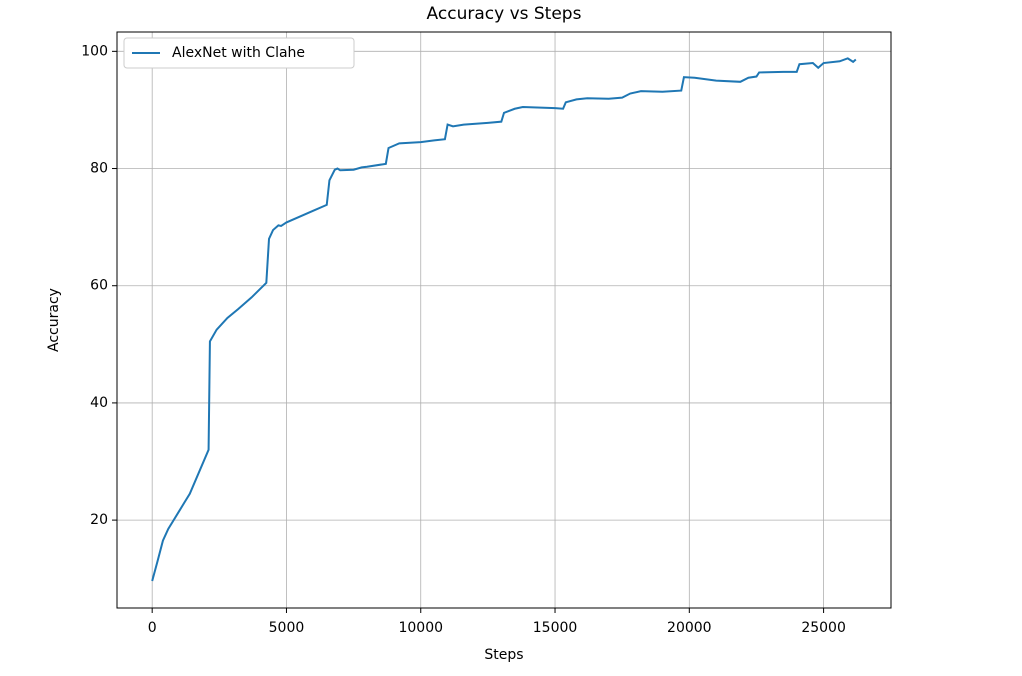 This screenshot has width=1022, height=676. I want to click on legend-label: AlexNet with Clahe, so click(238, 53).